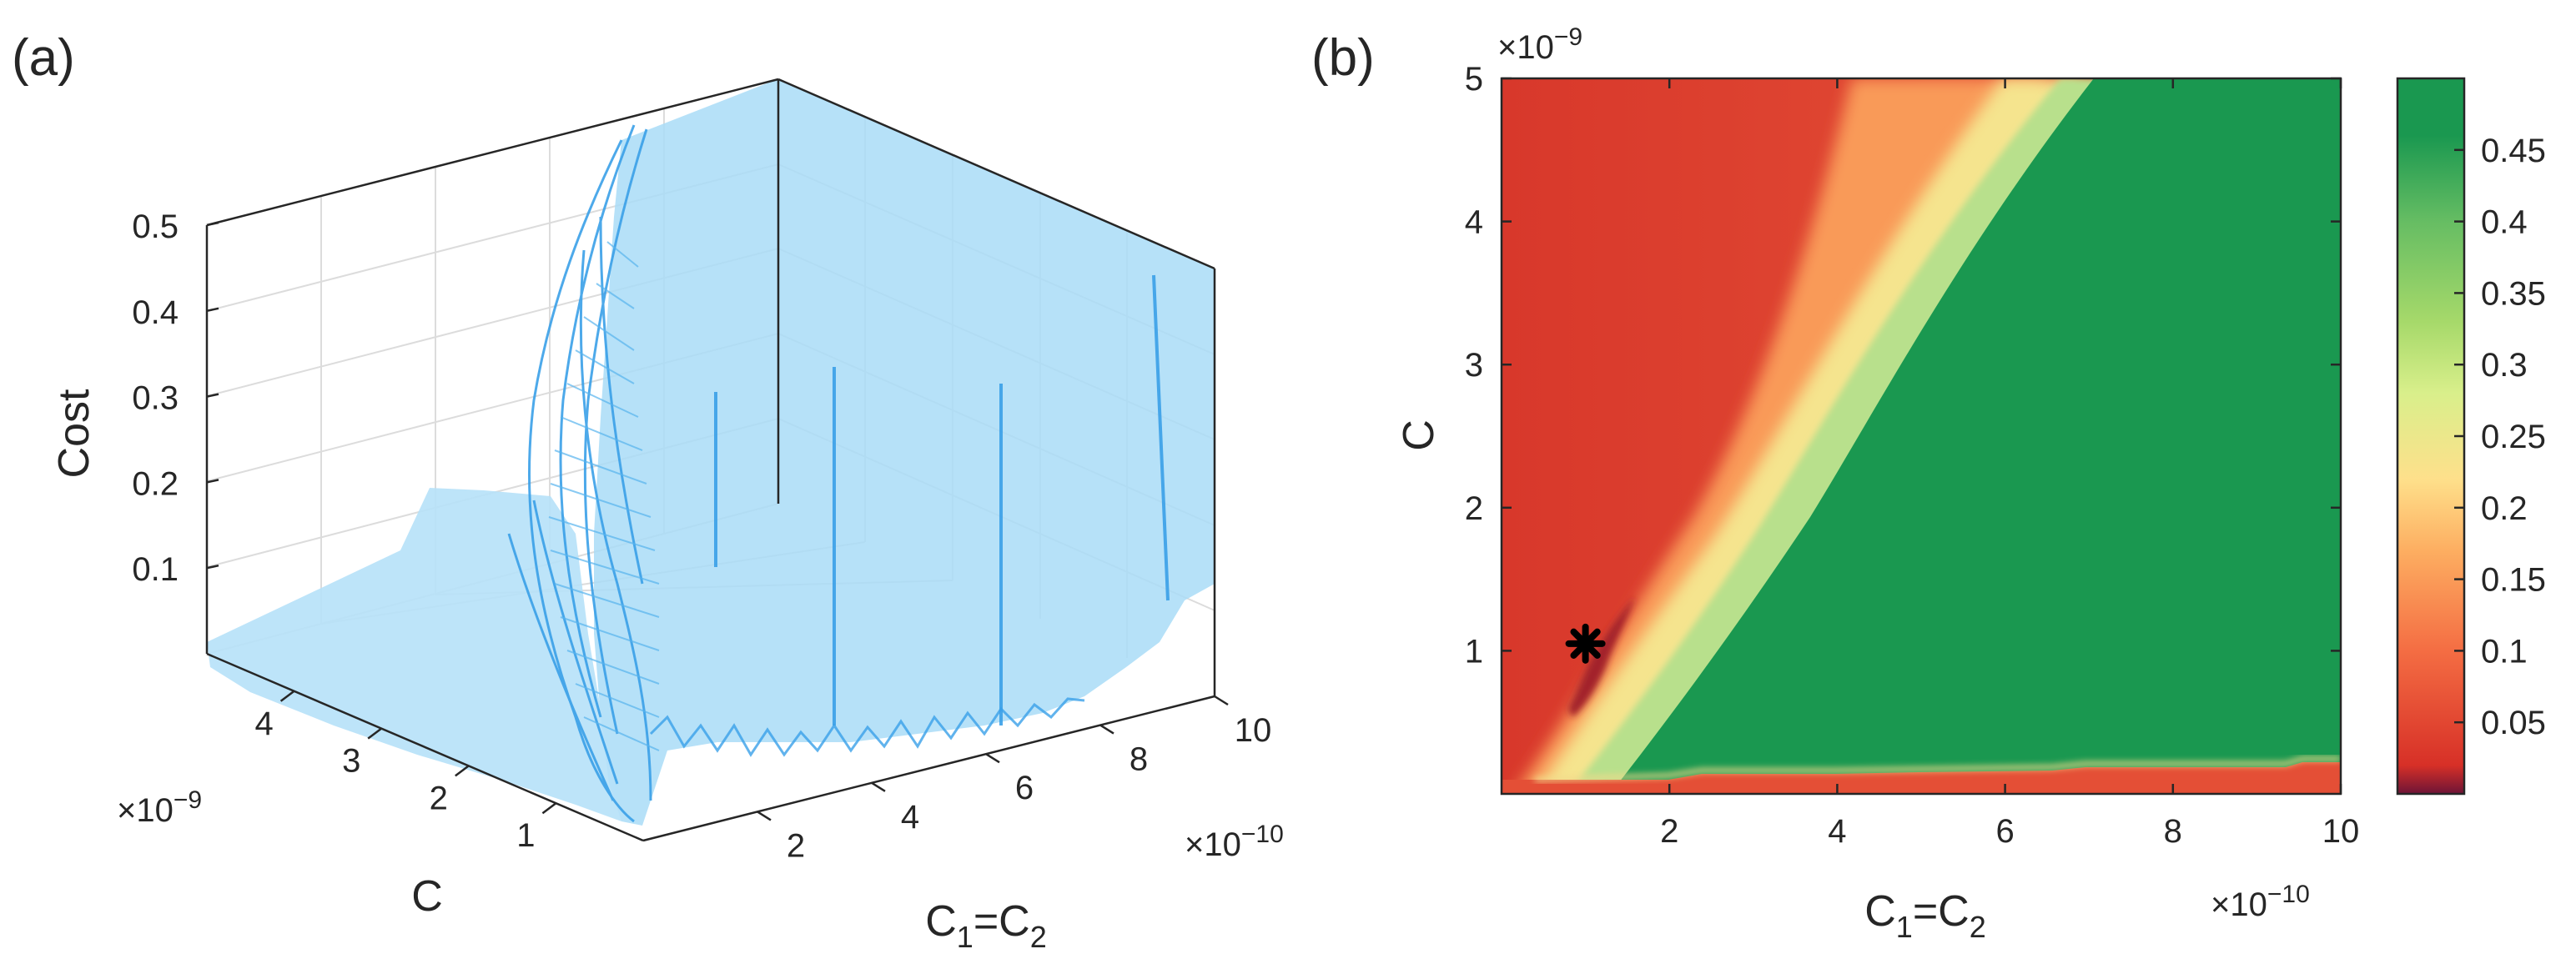 The image size is (2576, 974). Describe the element at coordinates (2513, 151) in the screenshot. I see `panel-b-colorbar-tick-label: 0.45` at that location.